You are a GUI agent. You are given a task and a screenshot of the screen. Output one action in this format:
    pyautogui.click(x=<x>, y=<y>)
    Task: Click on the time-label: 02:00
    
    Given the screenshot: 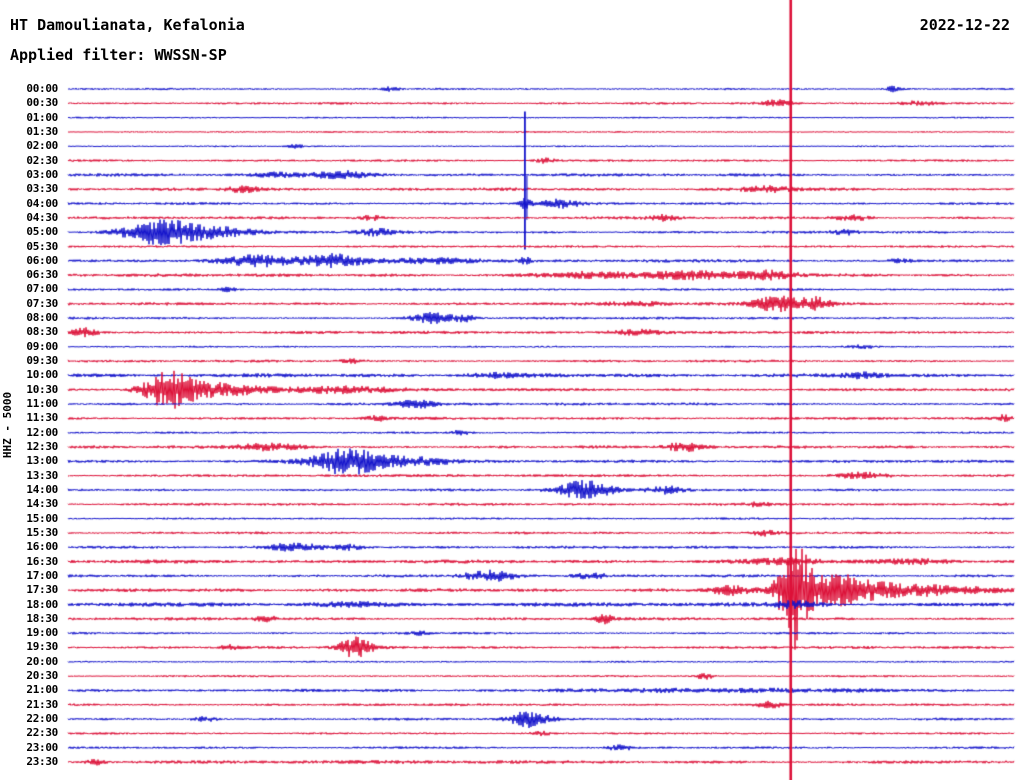 What is the action you would take?
    pyautogui.click(x=42, y=146)
    